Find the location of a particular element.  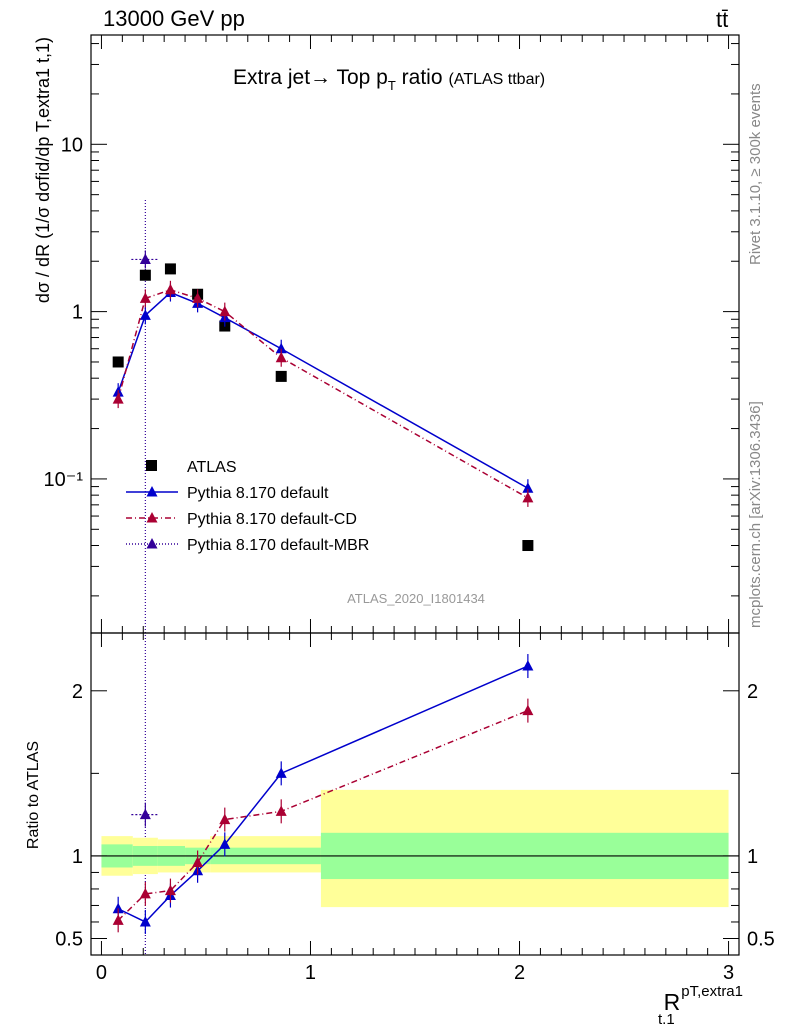

chart-header: 13000 GeV pp tt̄ is located at coordinates (415, 19).